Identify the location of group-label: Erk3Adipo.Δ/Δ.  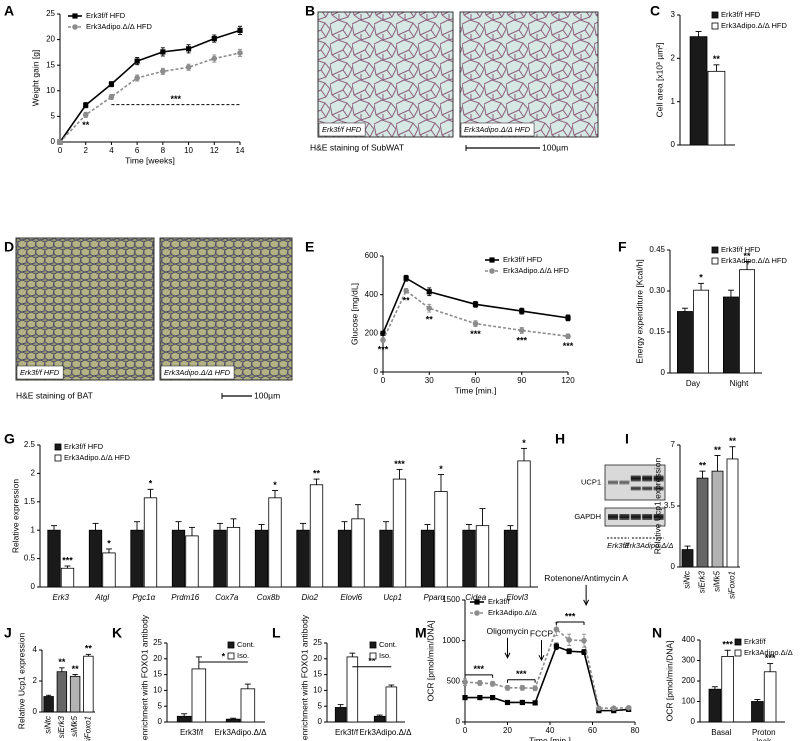
(649, 545).